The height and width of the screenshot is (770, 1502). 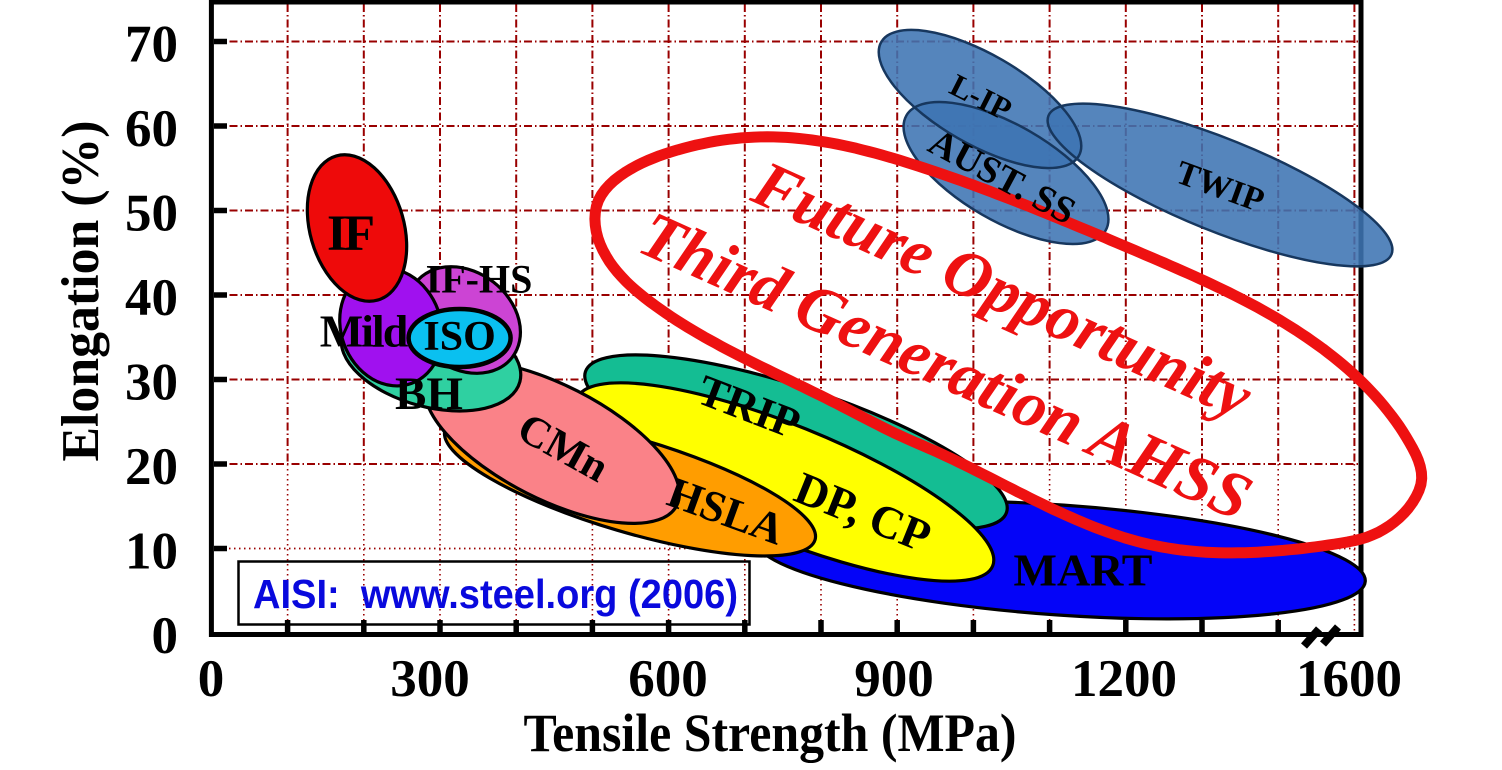 What do you see at coordinates (495, 594) in the screenshot?
I see `svg-text: AISI: www.steel.org (2006)` at bounding box center [495, 594].